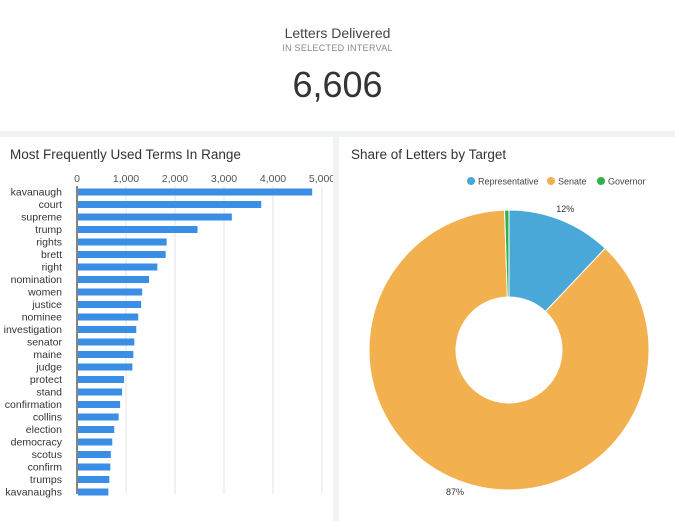 Image resolution: width=675 pixels, height=521 pixels. I want to click on legend-label: Governor, so click(627, 182).